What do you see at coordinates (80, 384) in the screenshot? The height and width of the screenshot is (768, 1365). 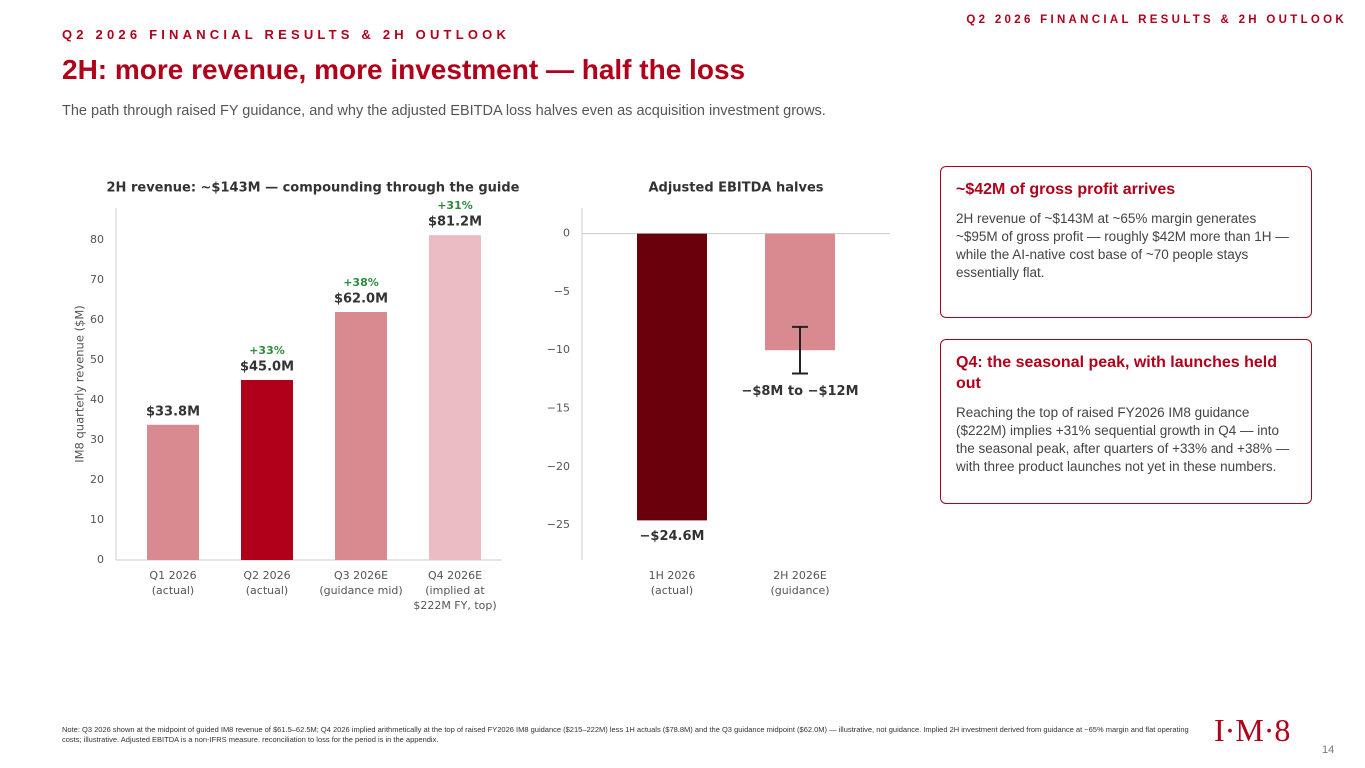 I see `y-axis-label: IM8 quarterly revenue ($M)` at bounding box center [80, 384].